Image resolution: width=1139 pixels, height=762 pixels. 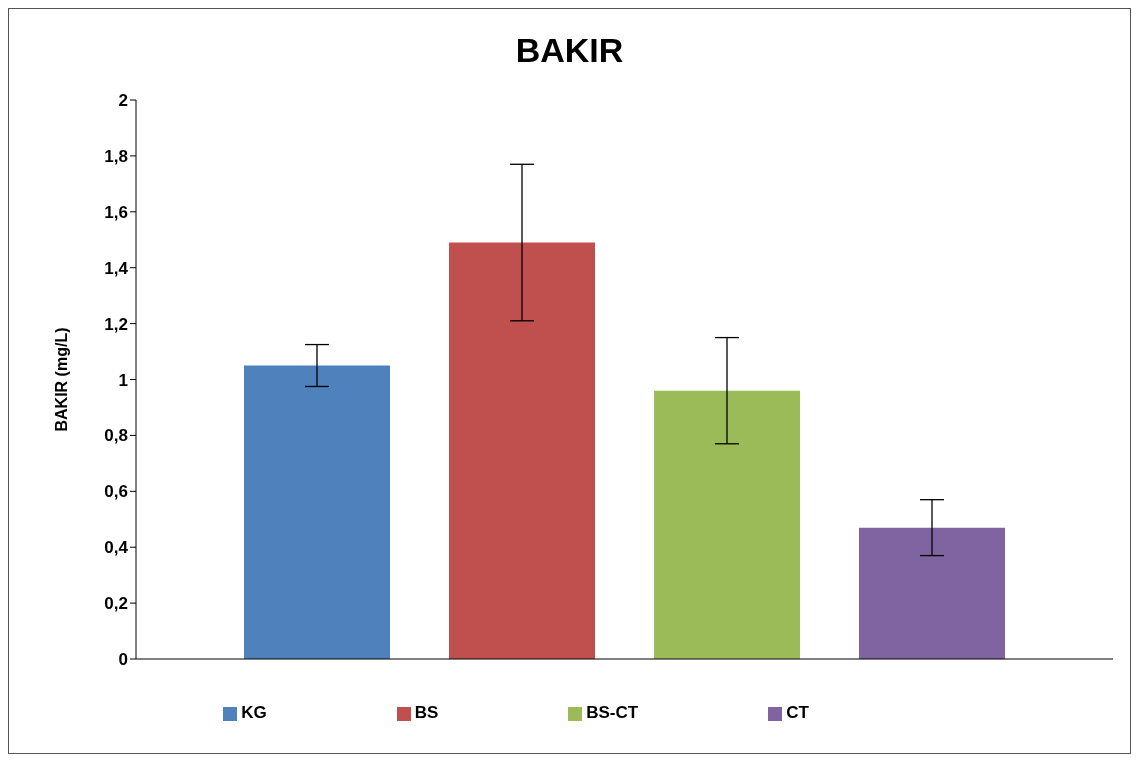 I want to click on y-tick-label: 0, so click(x=123, y=660).